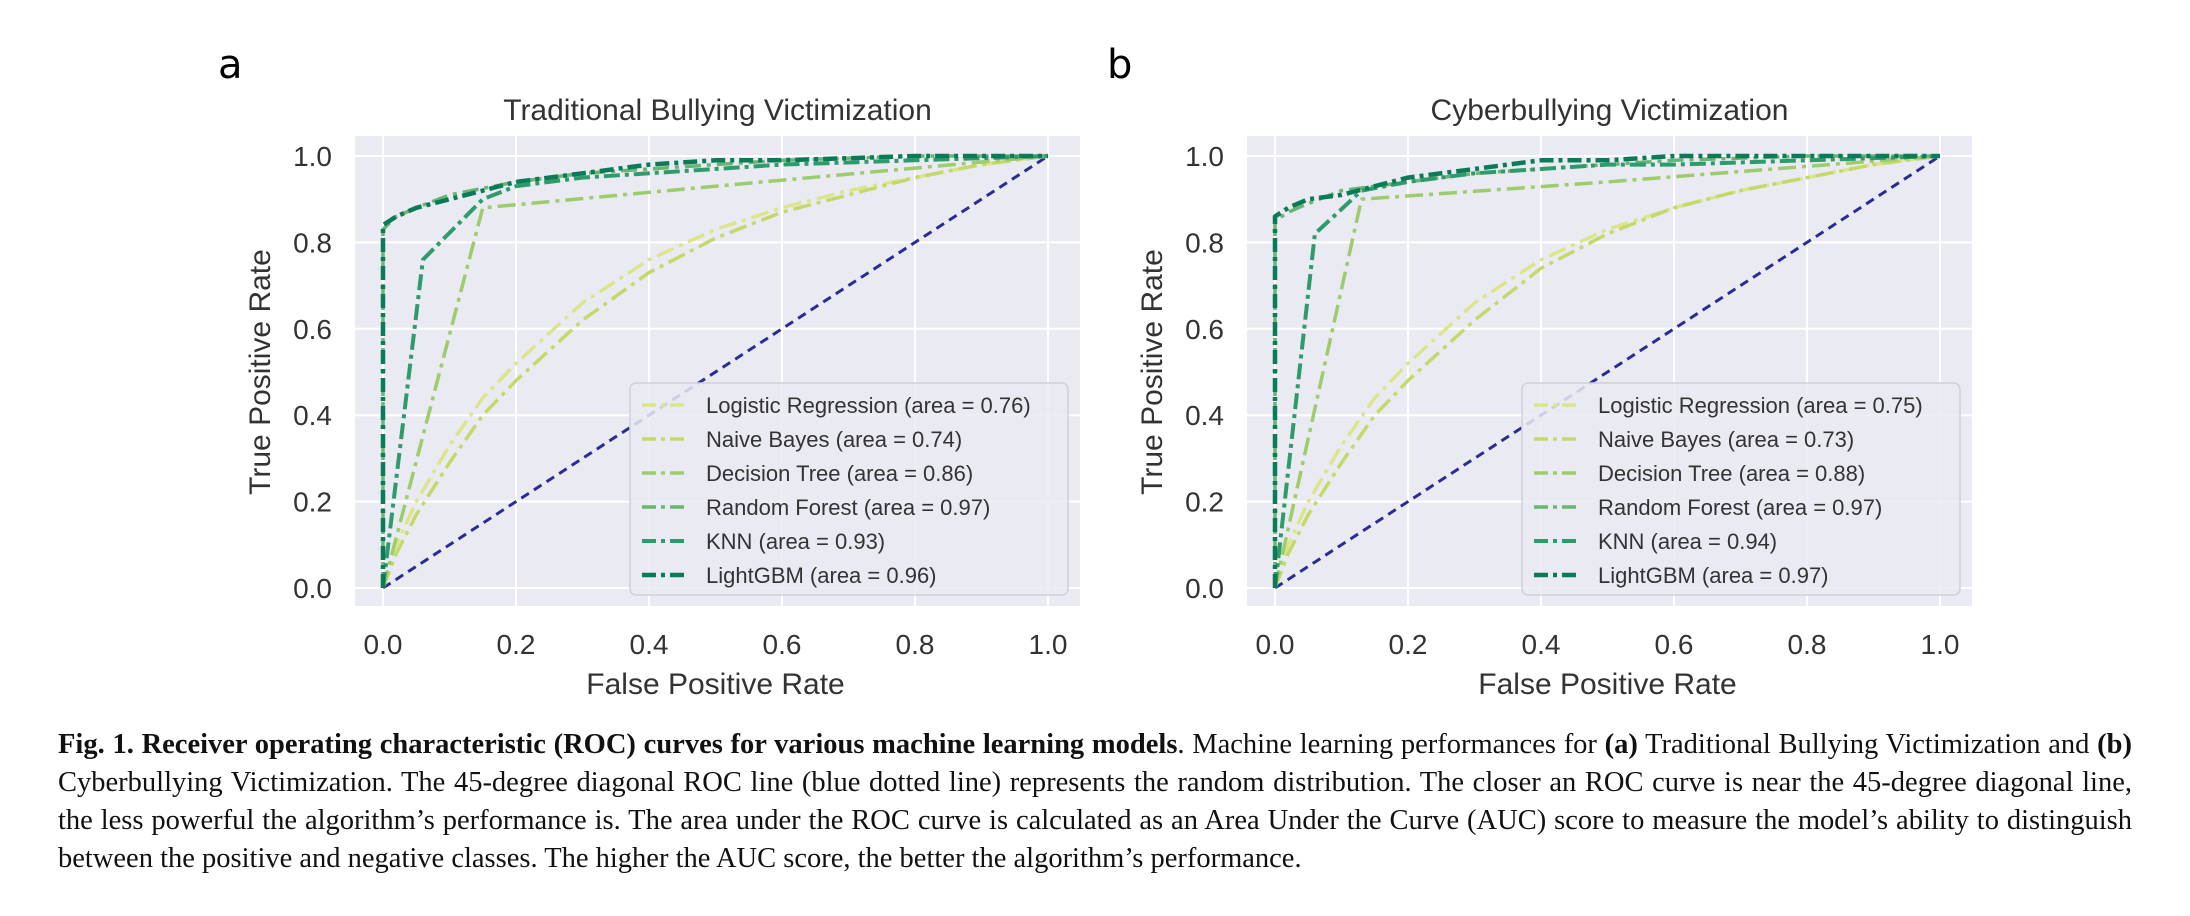 This screenshot has width=2190, height=916. What do you see at coordinates (1760, 405) in the screenshot?
I see `legend-entry: Logistic Regression (area = 0.75)` at bounding box center [1760, 405].